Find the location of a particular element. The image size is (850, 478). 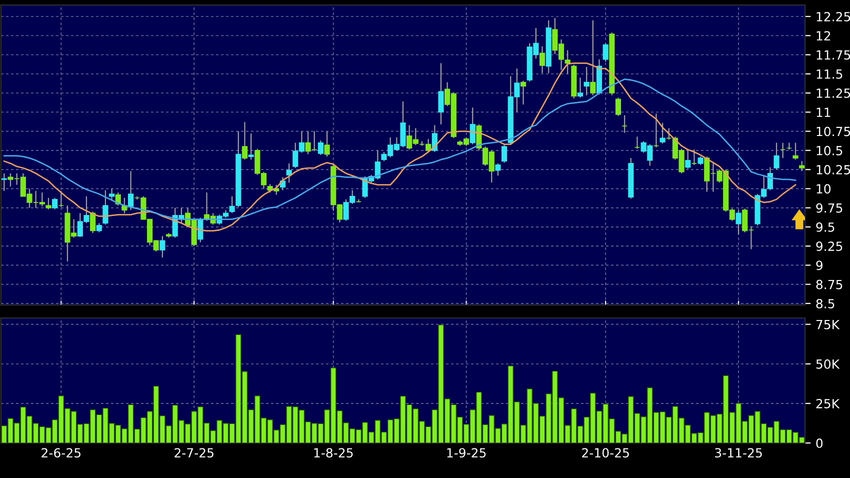

y-tick-label: 12 is located at coordinates (823, 35).